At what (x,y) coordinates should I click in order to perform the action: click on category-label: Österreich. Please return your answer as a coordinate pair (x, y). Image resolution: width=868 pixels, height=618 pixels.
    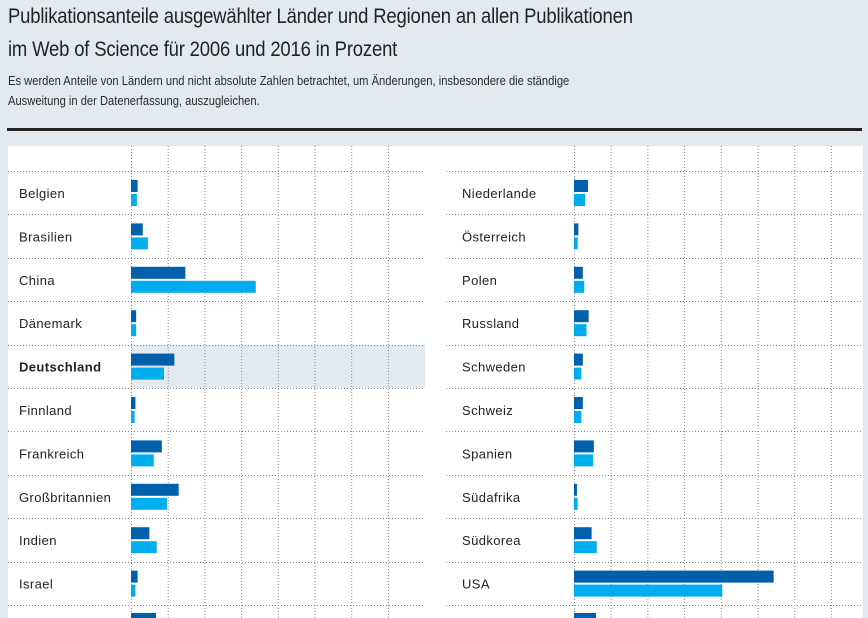
    Looking at the image, I should click on (494, 236).